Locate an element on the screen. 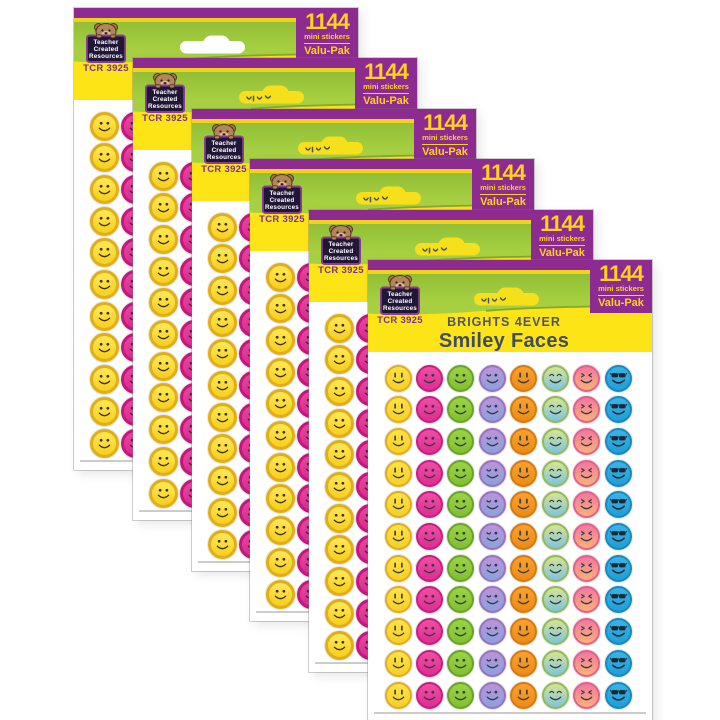 Image resolution: width=720 pixels, height=720 pixels. sticker-count-label: 1144 is located at coordinates (386, 71).